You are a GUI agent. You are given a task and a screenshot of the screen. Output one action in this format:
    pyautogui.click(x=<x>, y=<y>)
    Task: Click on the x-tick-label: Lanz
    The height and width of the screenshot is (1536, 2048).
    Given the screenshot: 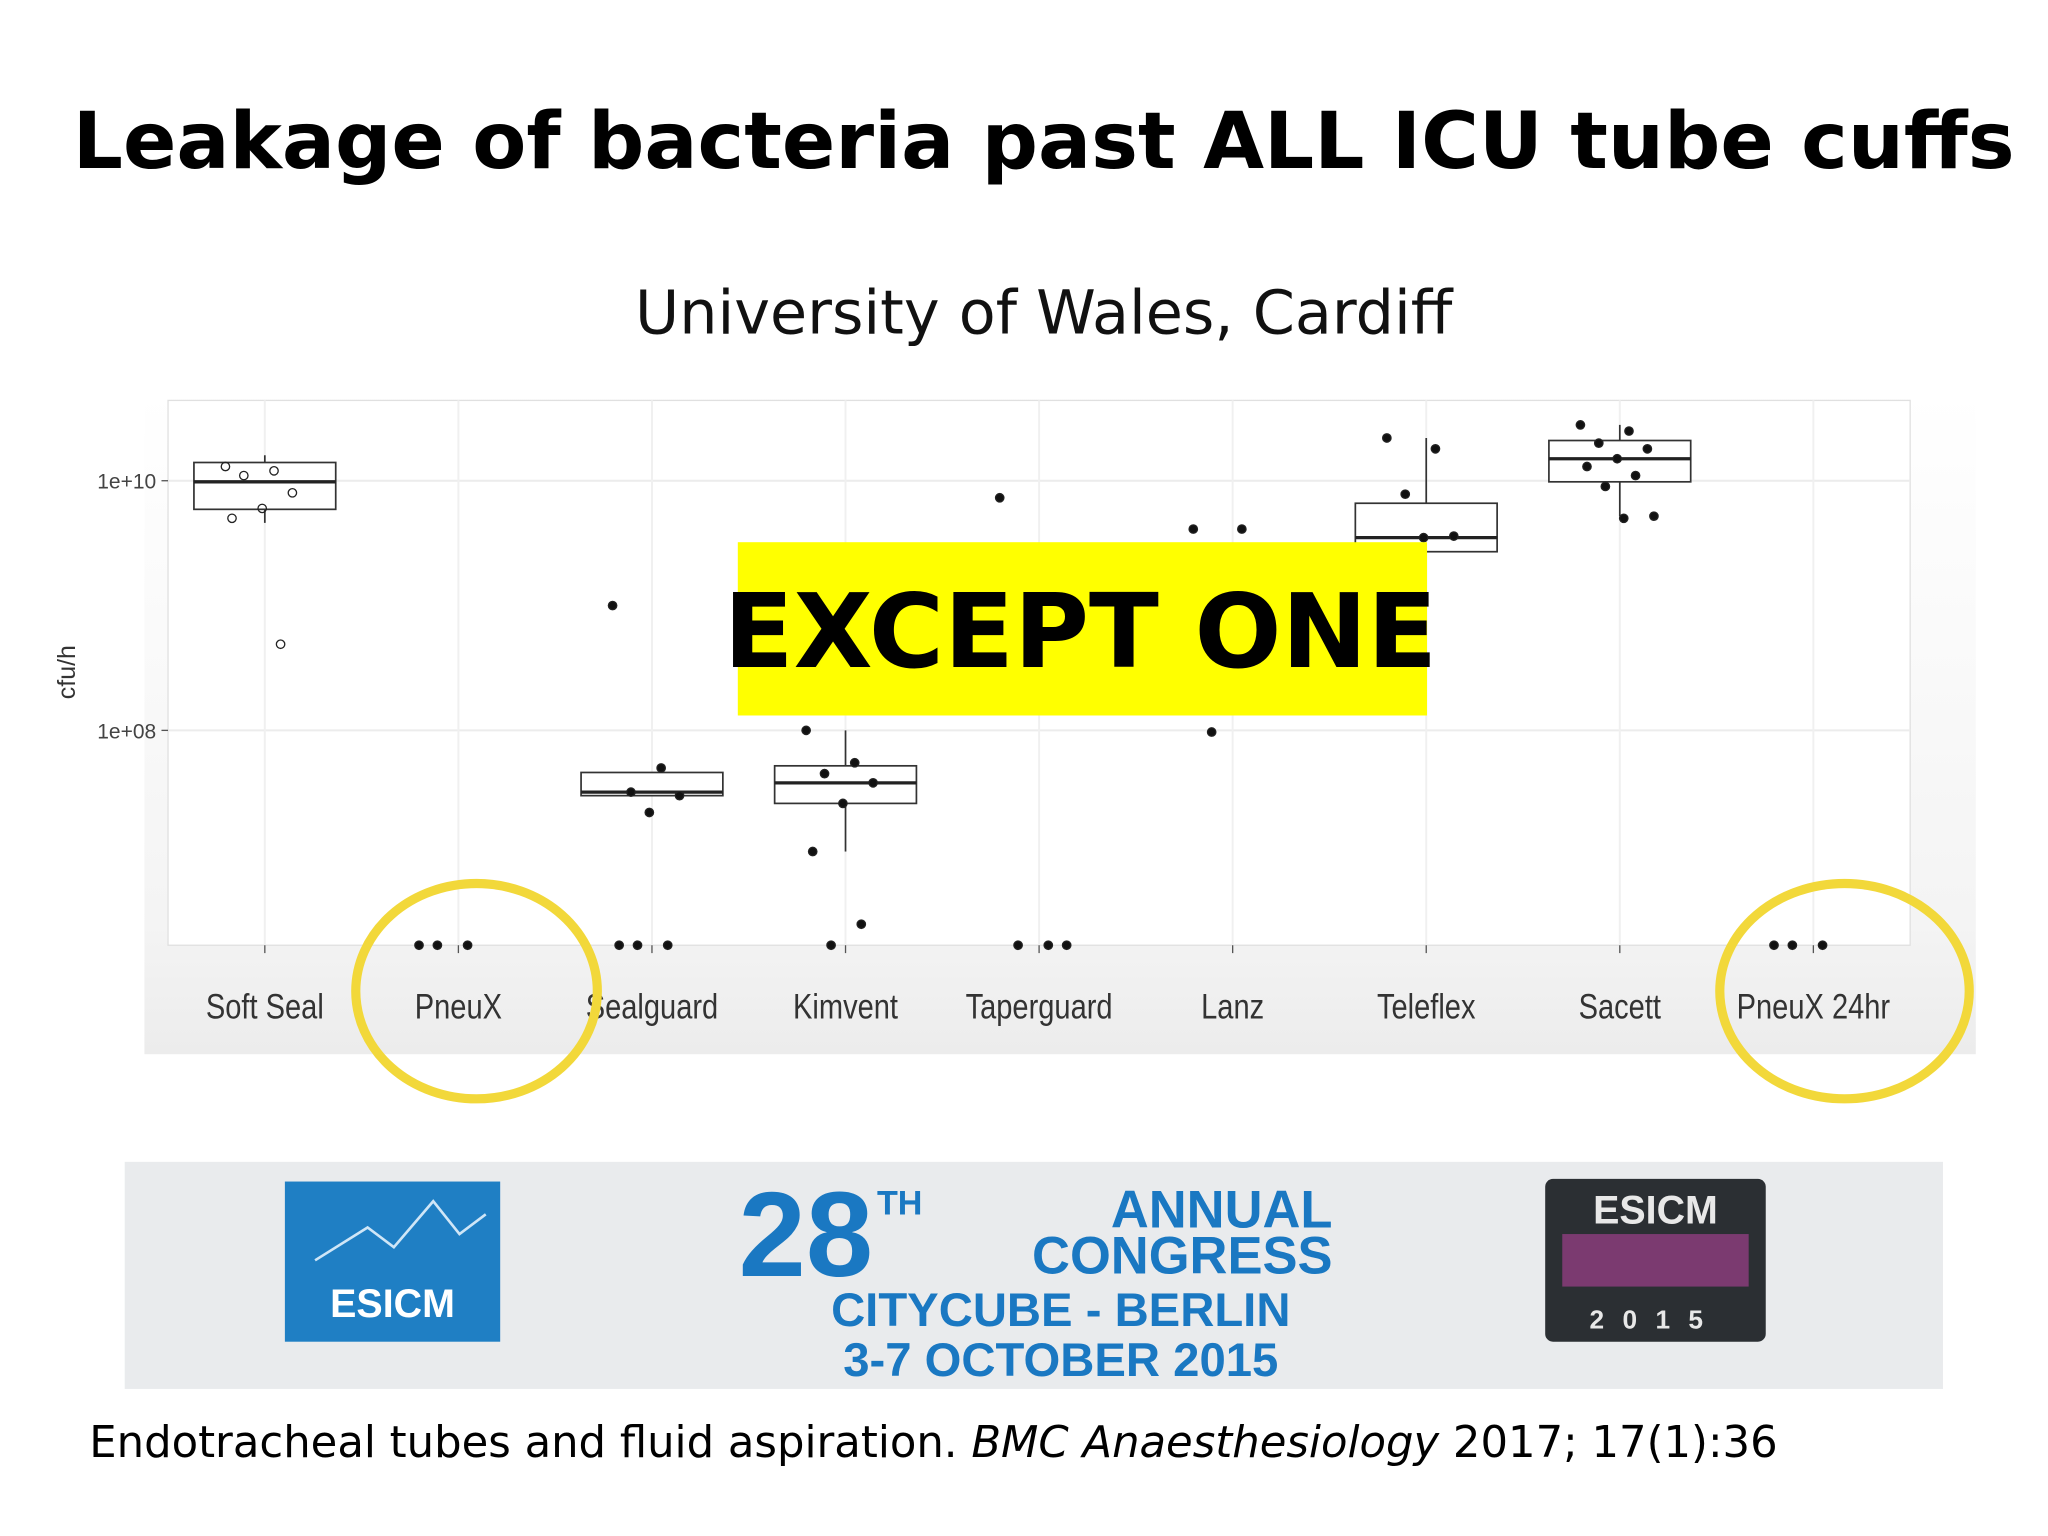 What is the action you would take?
    pyautogui.click(x=1232, y=1006)
    